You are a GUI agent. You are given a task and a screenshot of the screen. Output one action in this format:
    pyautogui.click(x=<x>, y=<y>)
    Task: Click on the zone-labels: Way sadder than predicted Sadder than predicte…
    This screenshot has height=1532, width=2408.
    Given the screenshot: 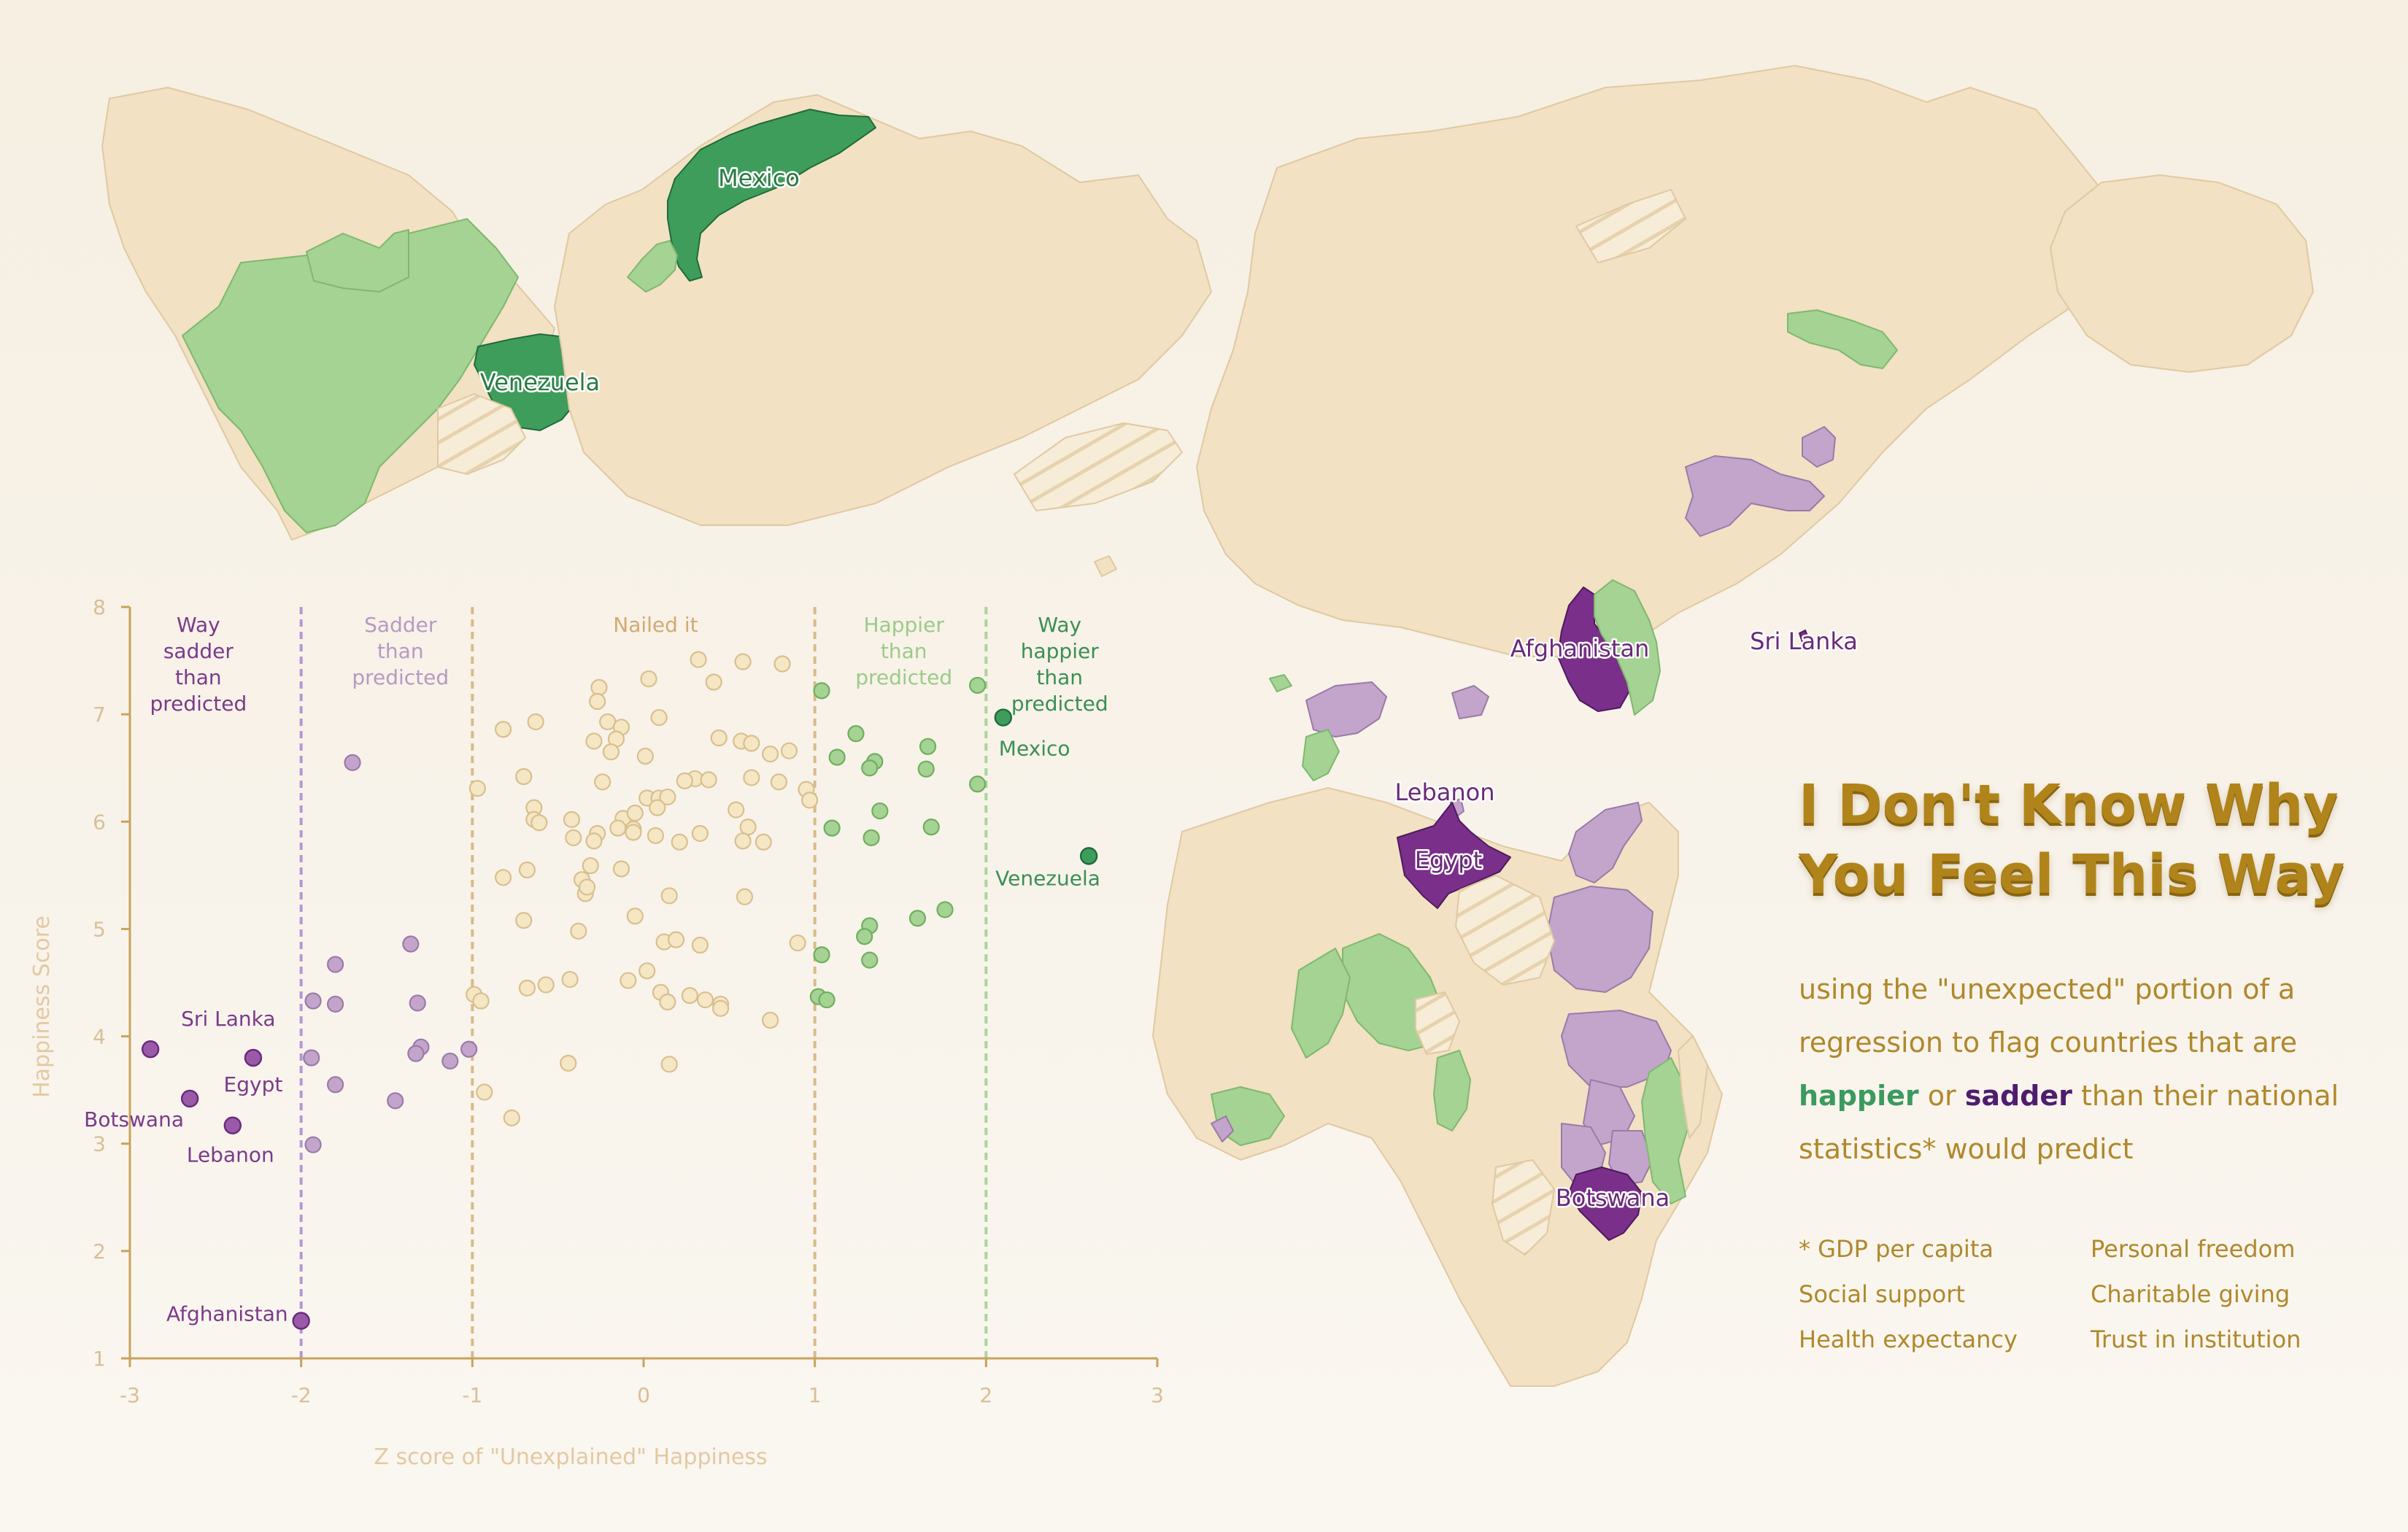 What is the action you would take?
    pyautogui.click(x=629, y=665)
    